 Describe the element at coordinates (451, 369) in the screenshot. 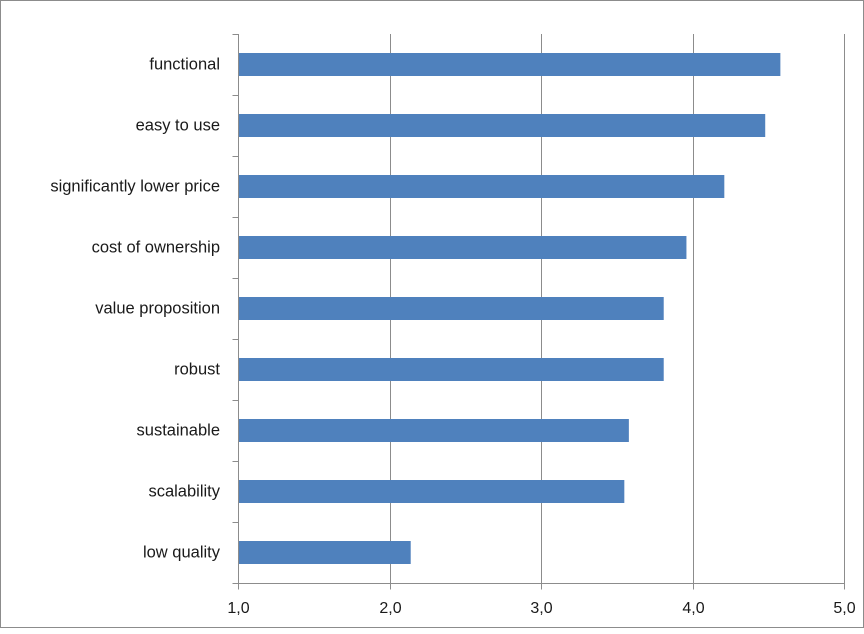

I see `bar-robust` at that location.